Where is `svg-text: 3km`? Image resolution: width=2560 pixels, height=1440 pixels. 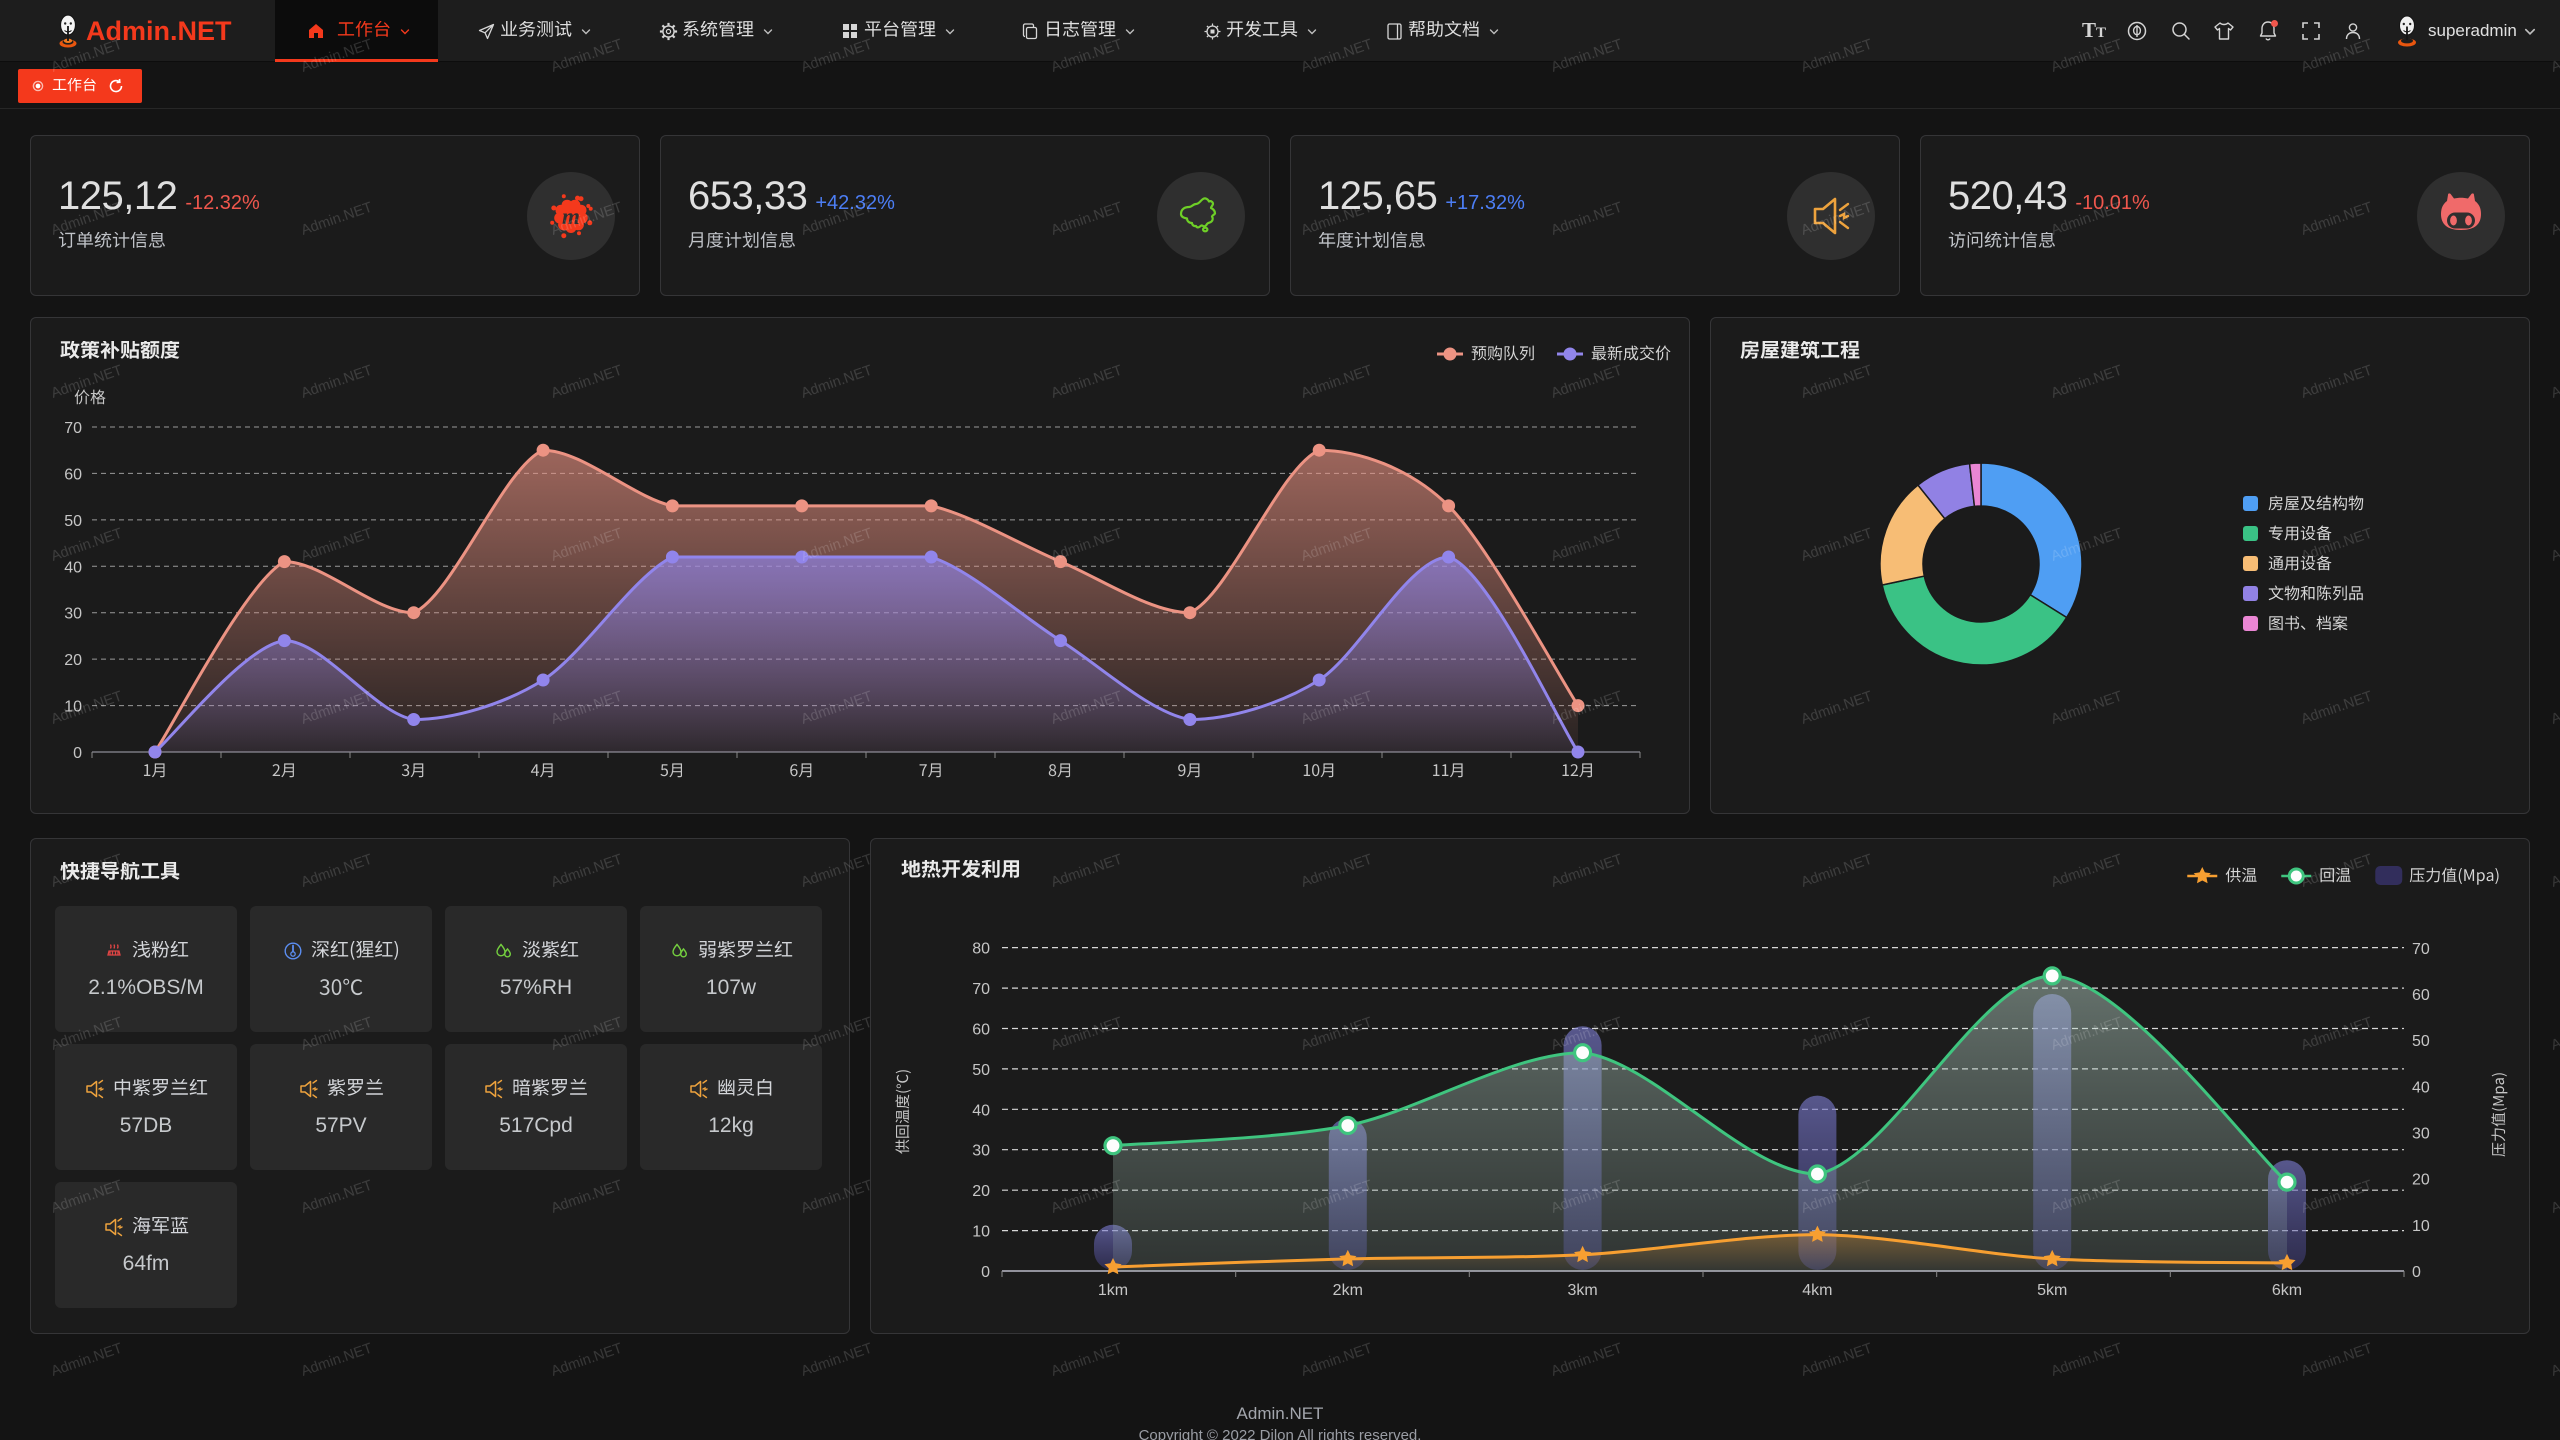 svg-text: 3km is located at coordinates (1582, 1290).